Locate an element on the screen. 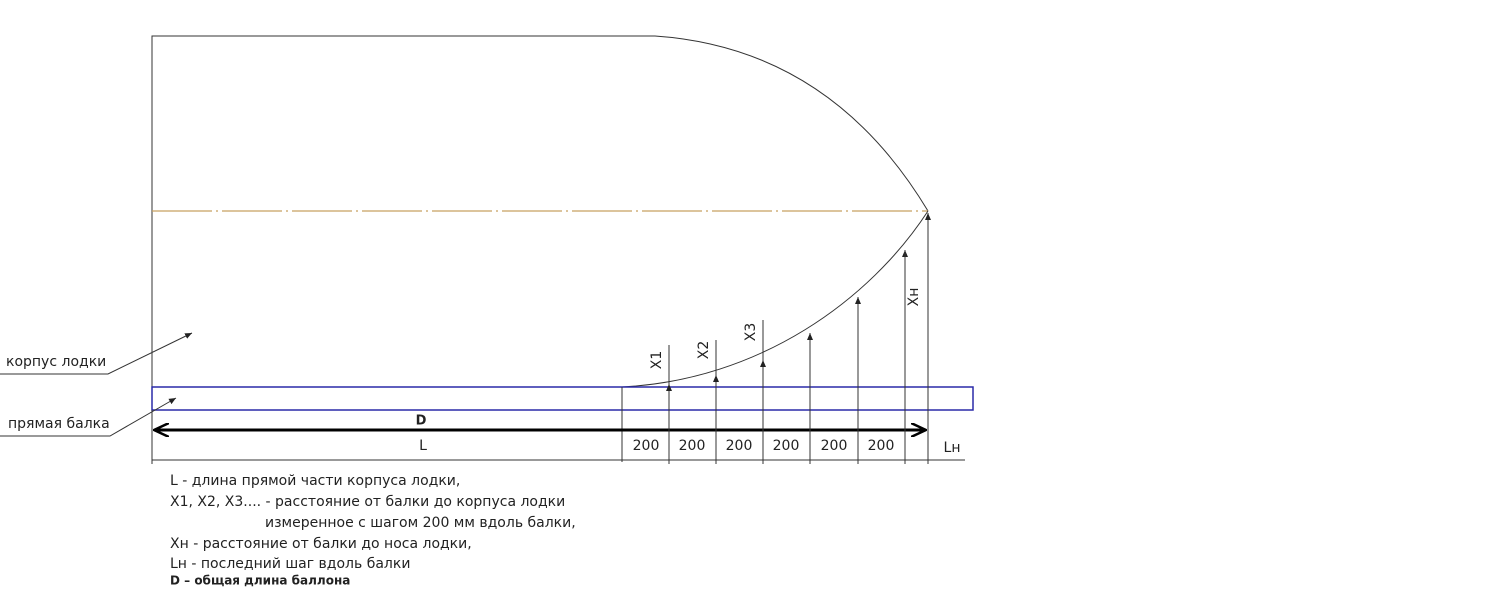 The image size is (1500, 595). hull-label: корпус лодки is located at coordinates (56, 362).